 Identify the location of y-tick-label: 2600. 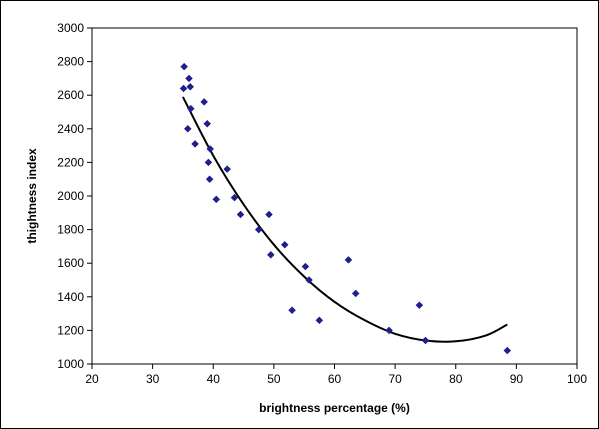
(70, 95).